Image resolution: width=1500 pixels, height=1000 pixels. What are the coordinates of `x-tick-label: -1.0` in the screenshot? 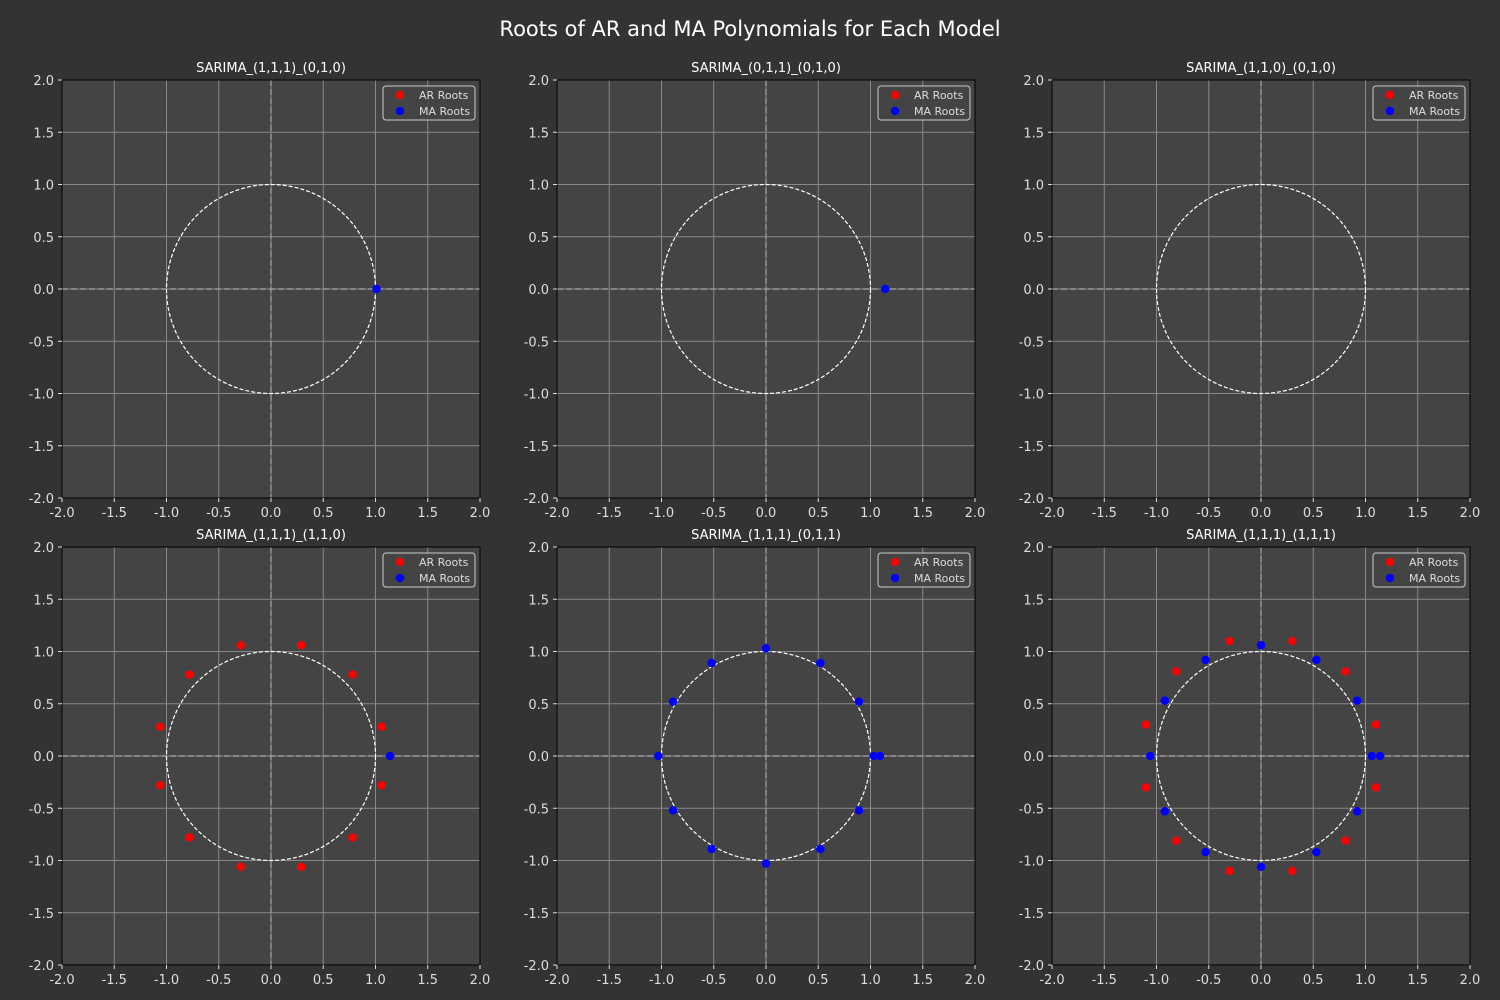 It's located at (166, 513).